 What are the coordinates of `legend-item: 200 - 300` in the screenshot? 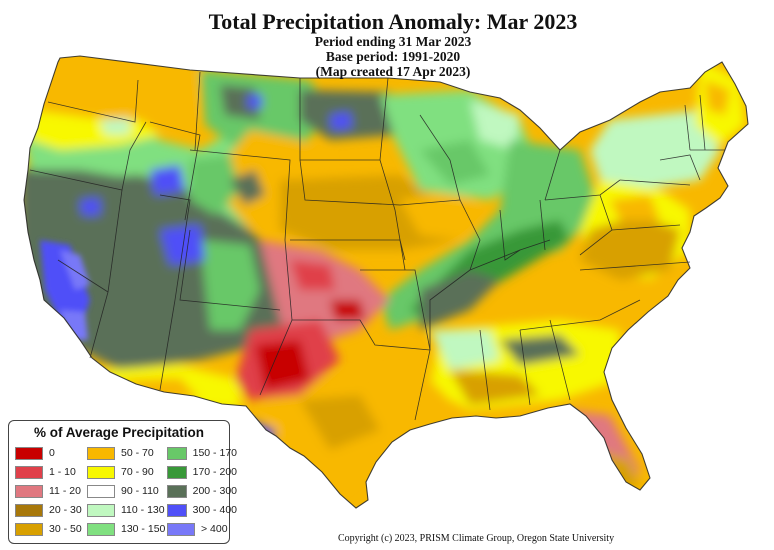 It's located at (202, 491).